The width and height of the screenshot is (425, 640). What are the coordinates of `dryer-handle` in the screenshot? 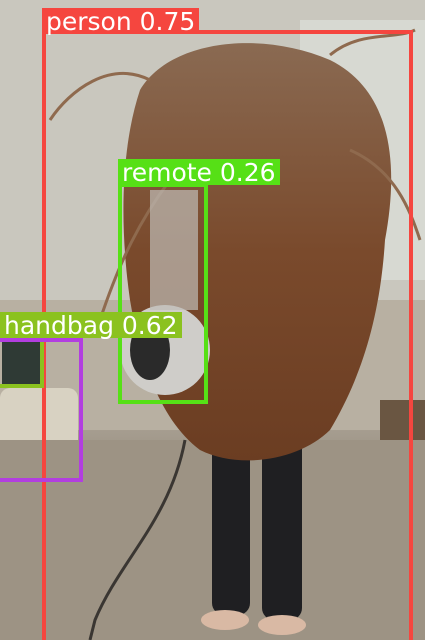 It's located at (174, 250).